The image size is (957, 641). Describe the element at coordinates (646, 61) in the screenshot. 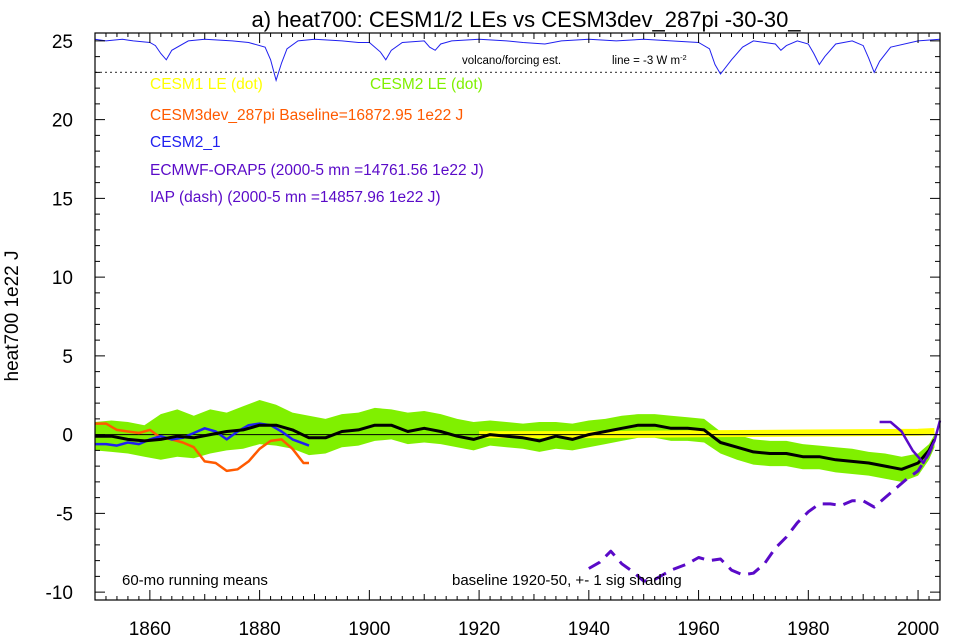

I see `line-note-text: line = -3 W m` at that location.